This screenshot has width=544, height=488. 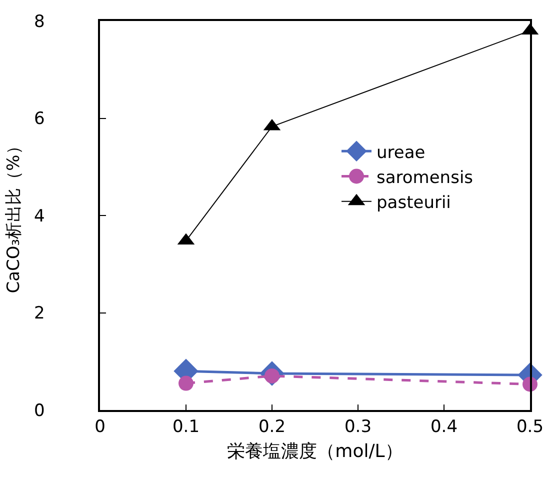 What do you see at coordinates (186, 427) in the screenshot?
I see `x-tick-label: 0.1` at bounding box center [186, 427].